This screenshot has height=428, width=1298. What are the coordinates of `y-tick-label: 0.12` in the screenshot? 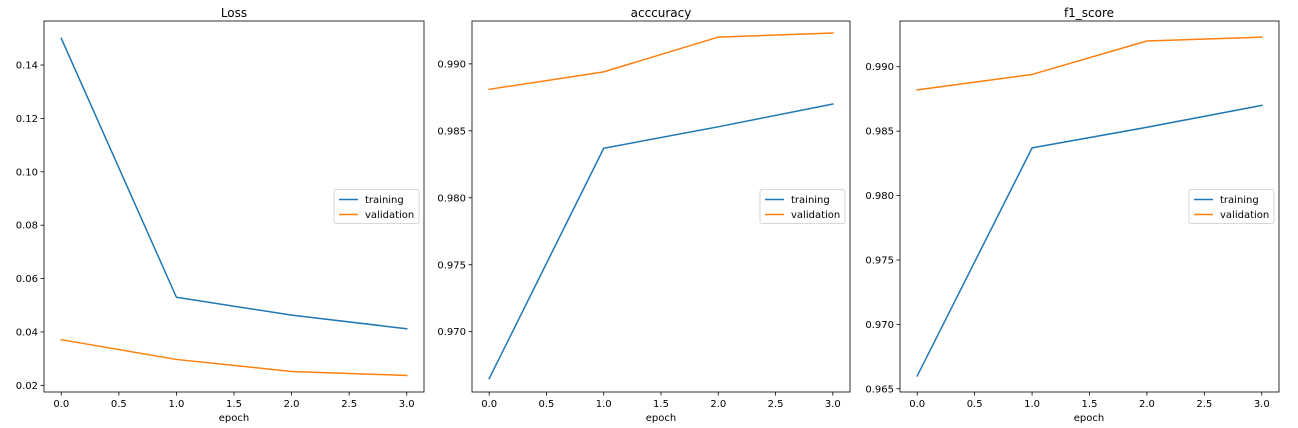 It's located at (27, 119).